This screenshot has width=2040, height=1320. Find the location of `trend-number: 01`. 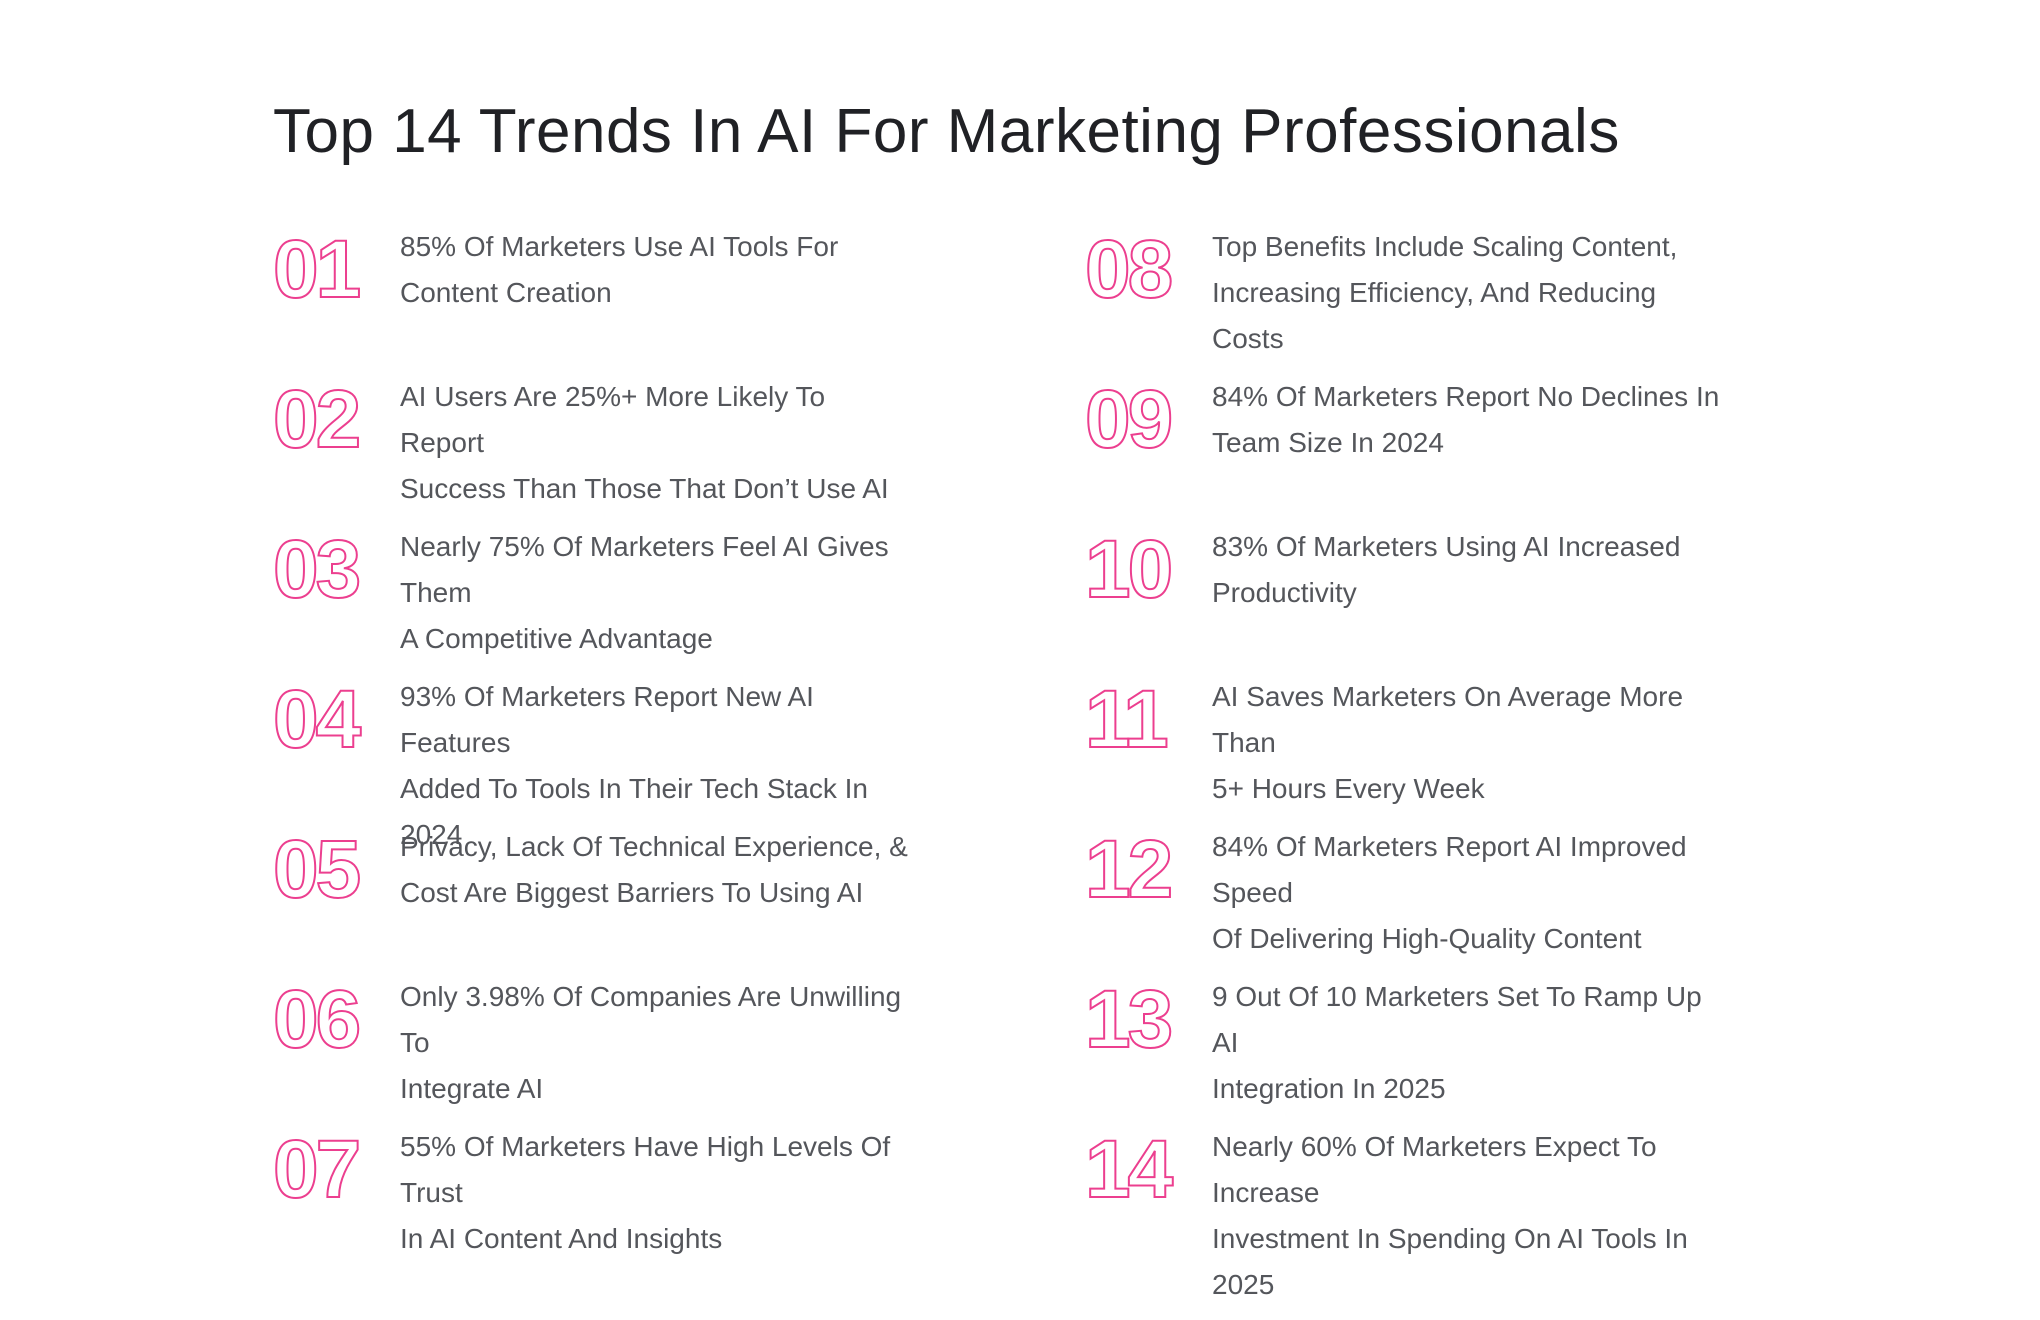

trend-number: 01 is located at coordinates (317, 269).